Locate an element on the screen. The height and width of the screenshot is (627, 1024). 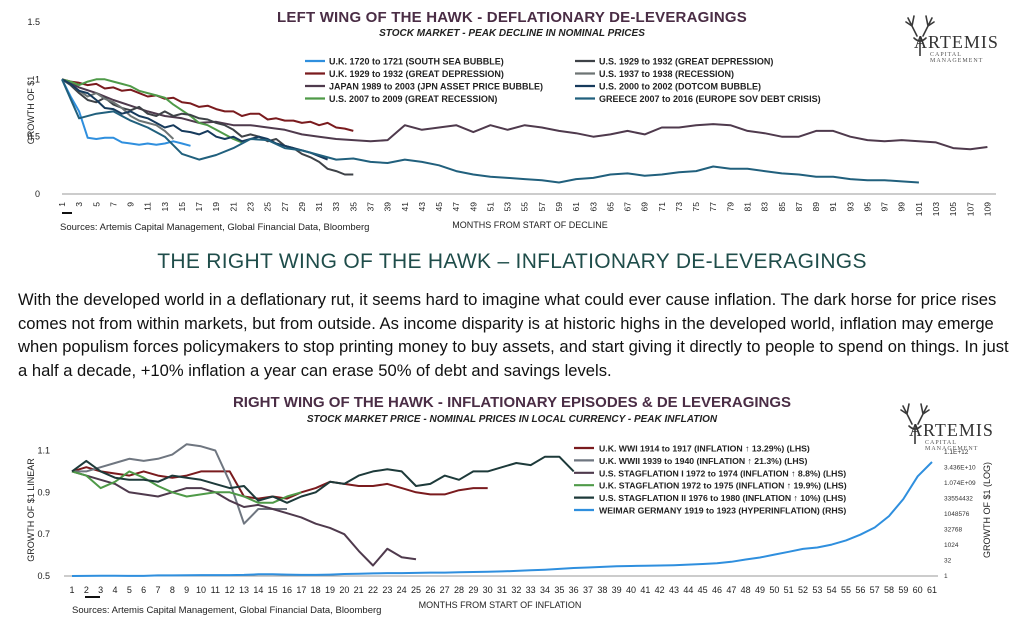
chart1-xtick: 29 is located at coordinates (302, 207).